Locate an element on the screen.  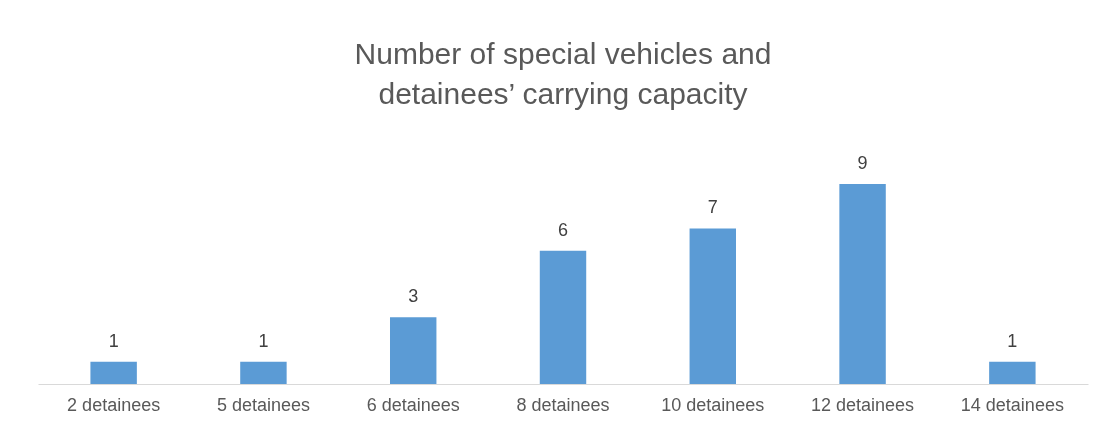
x-tick-label: 2 detainees is located at coordinates (114, 404).